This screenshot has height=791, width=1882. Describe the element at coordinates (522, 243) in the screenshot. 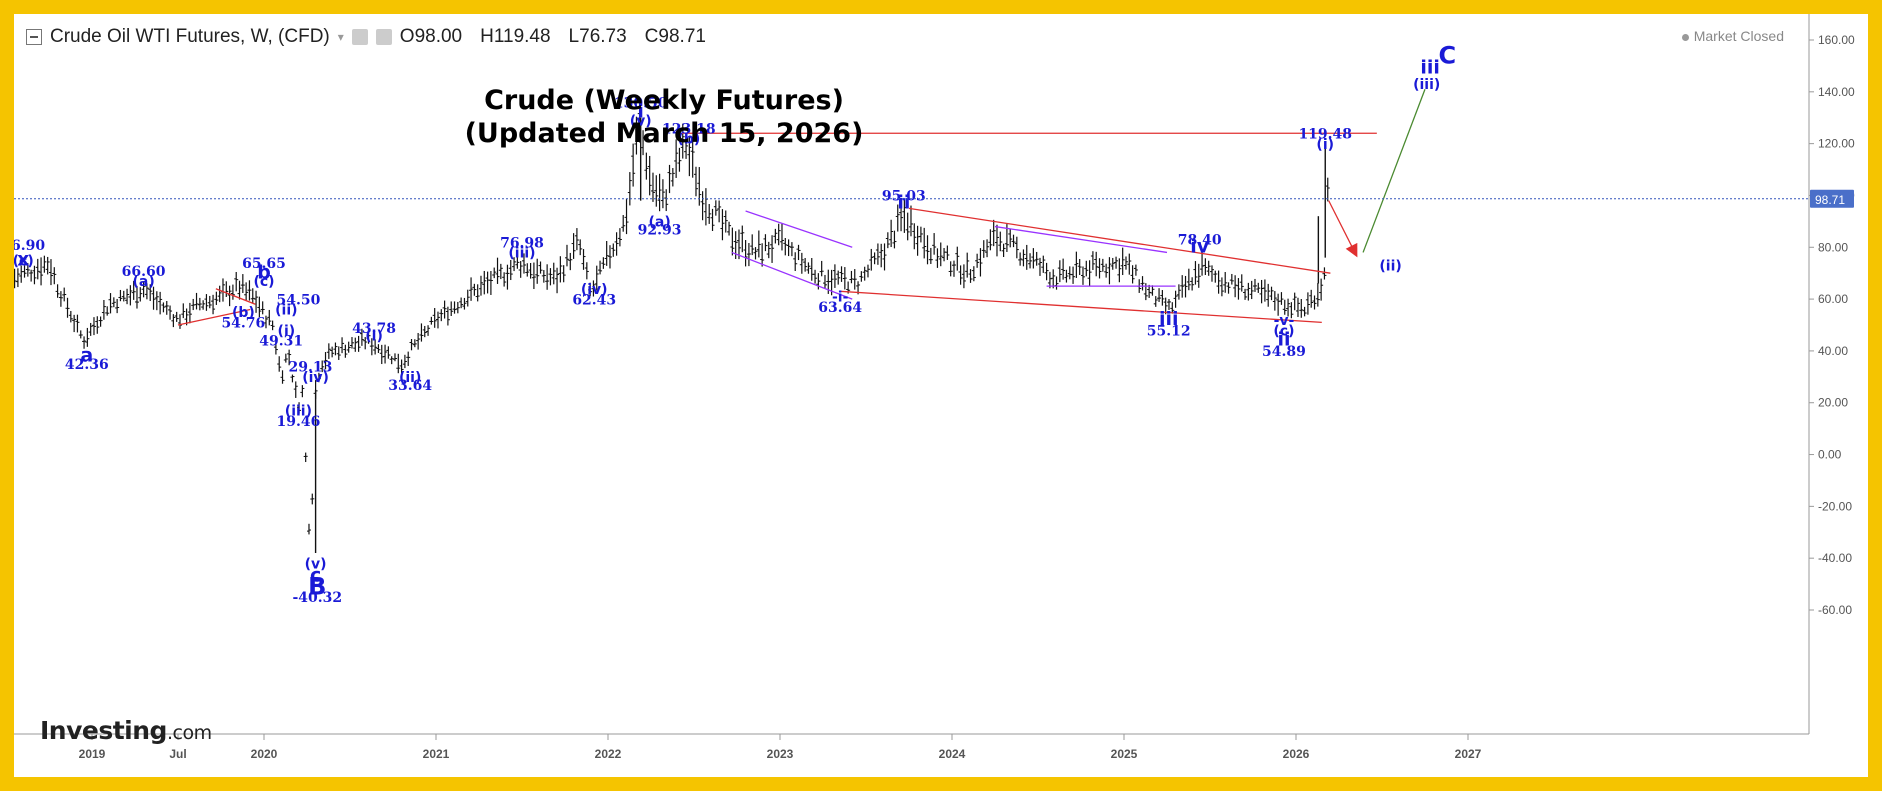

I see `price-label: 76.98` at that location.